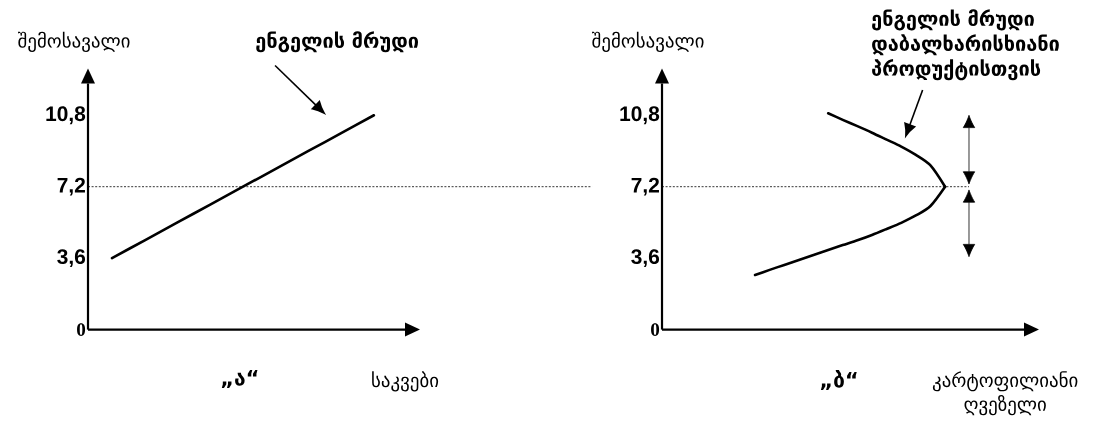  Describe the element at coordinates (337, 42) in the screenshot. I see `text: ენგელის მრუდი` at that location.